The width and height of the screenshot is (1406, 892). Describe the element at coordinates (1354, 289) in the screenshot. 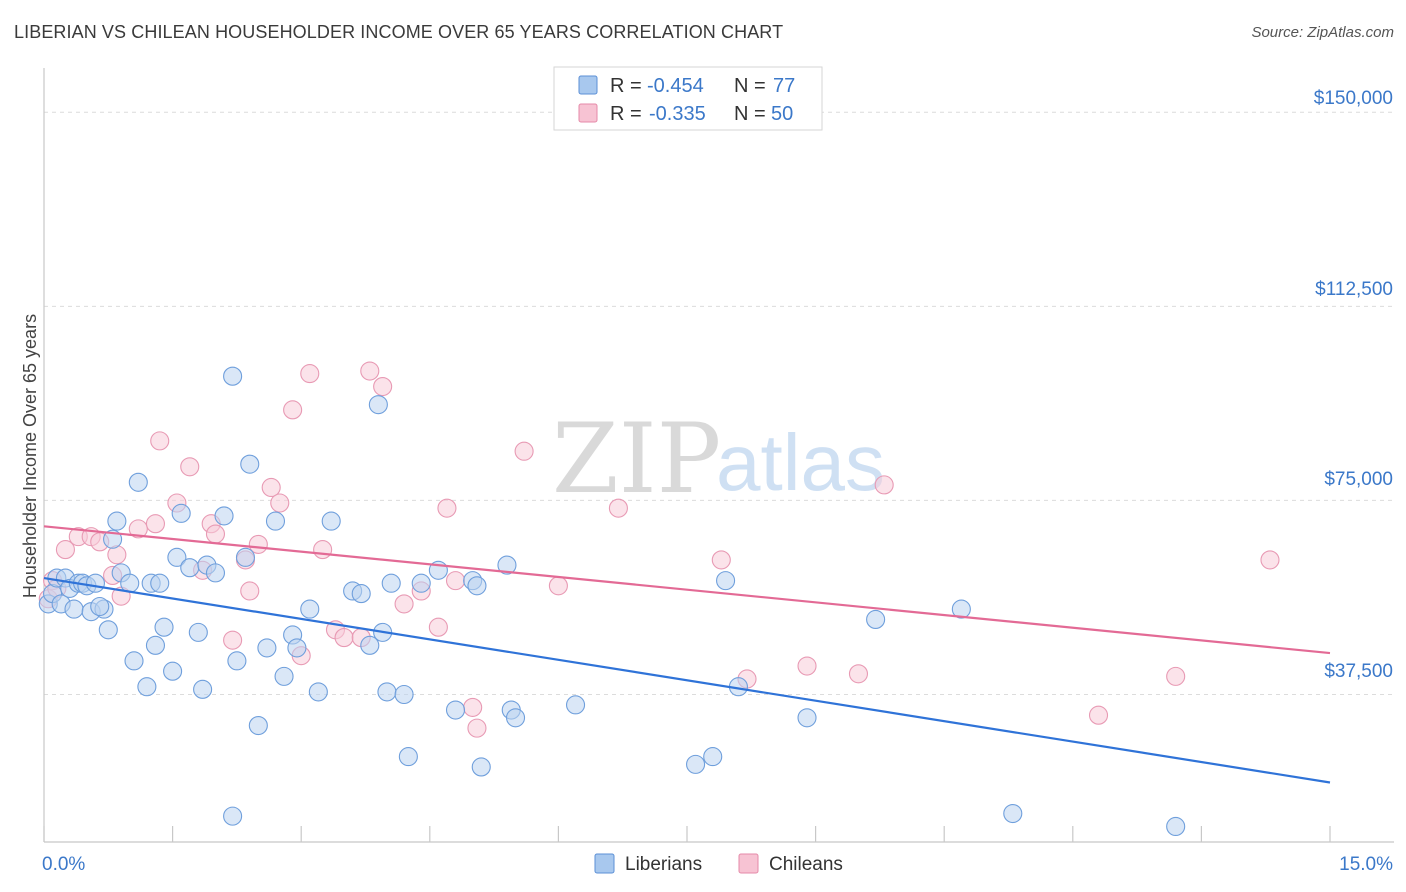

I see `y-tick-label: $112,500` at that location.